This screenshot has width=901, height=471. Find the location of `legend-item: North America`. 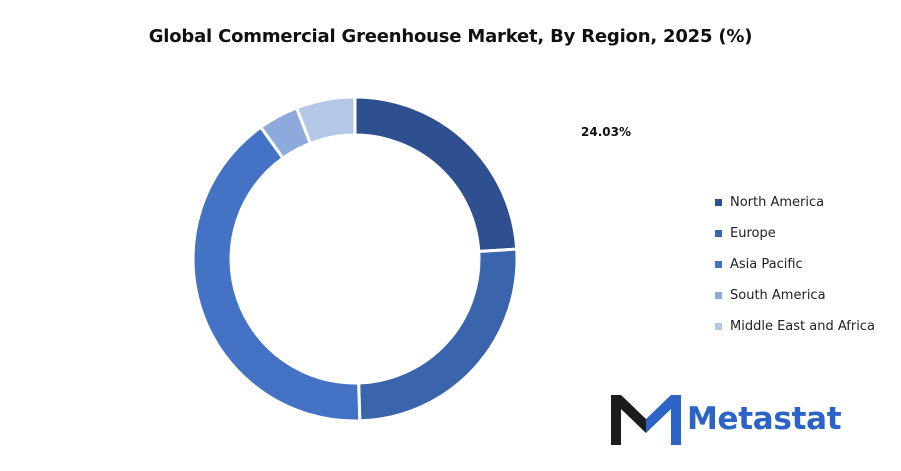

legend-item: North America is located at coordinates (795, 202).